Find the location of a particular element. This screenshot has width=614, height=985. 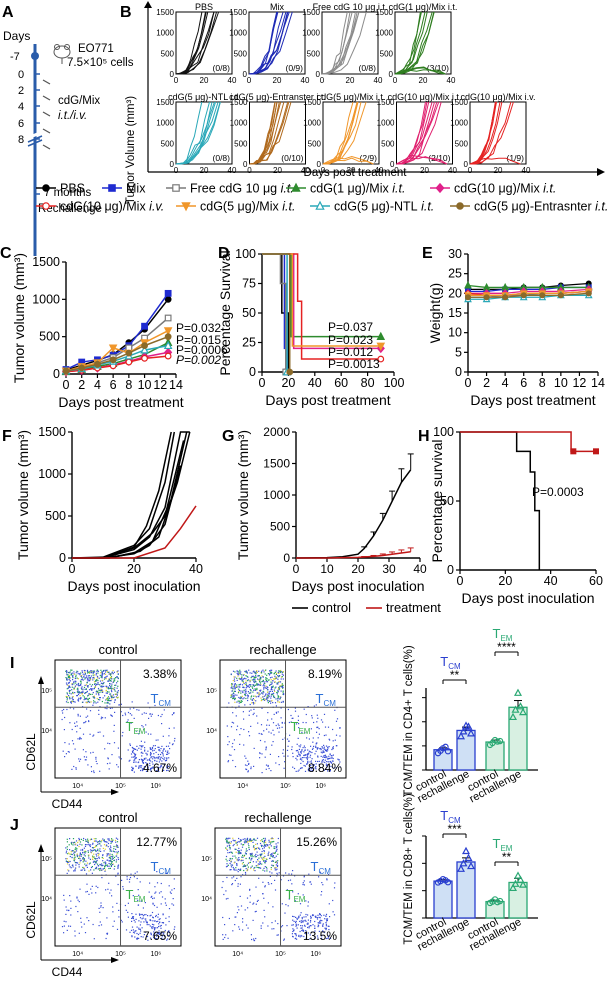

x-tick-label: 10⁵ is located at coordinates (285, 786).